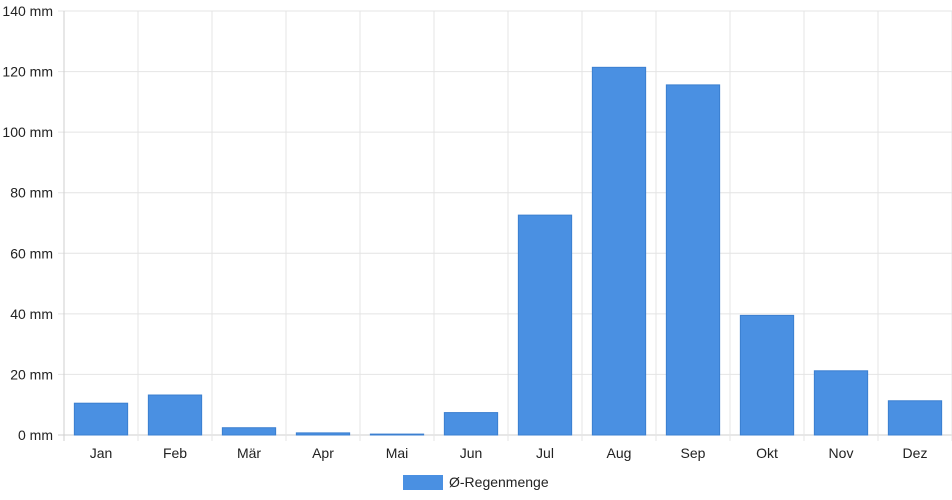 The image size is (952, 500). I want to click on y-tick-label: 140 mm, so click(27, 11).